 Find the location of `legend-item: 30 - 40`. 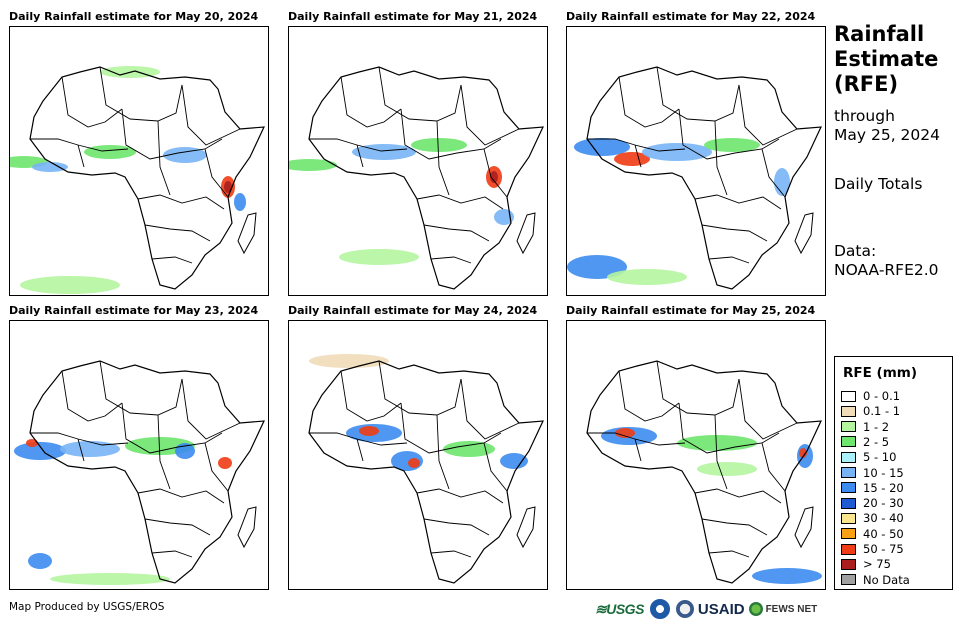

legend-item: 30 - 40 is located at coordinates (872, 518).